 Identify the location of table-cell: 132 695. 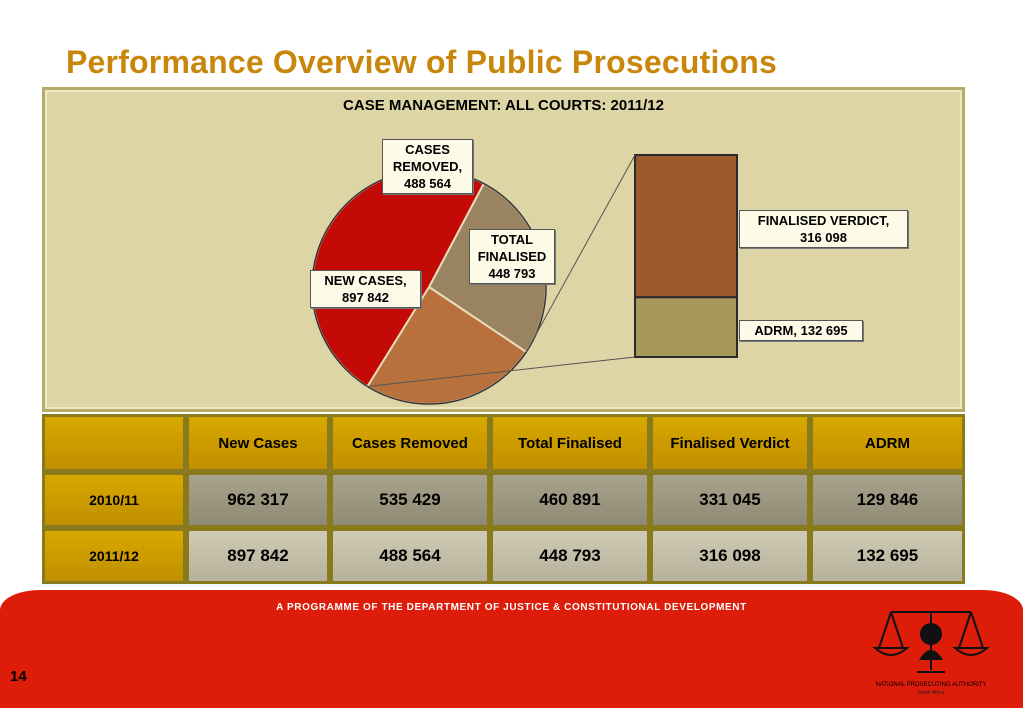
(887, 556).